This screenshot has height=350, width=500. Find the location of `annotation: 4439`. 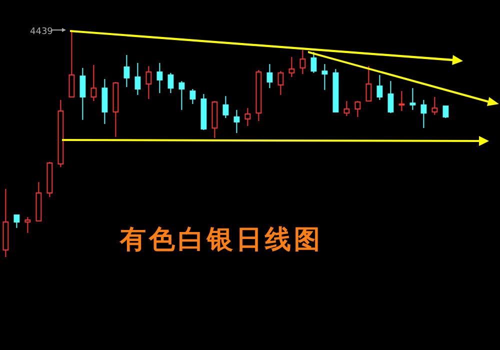

annotation: 4439 is located at coordinates (42, 32).